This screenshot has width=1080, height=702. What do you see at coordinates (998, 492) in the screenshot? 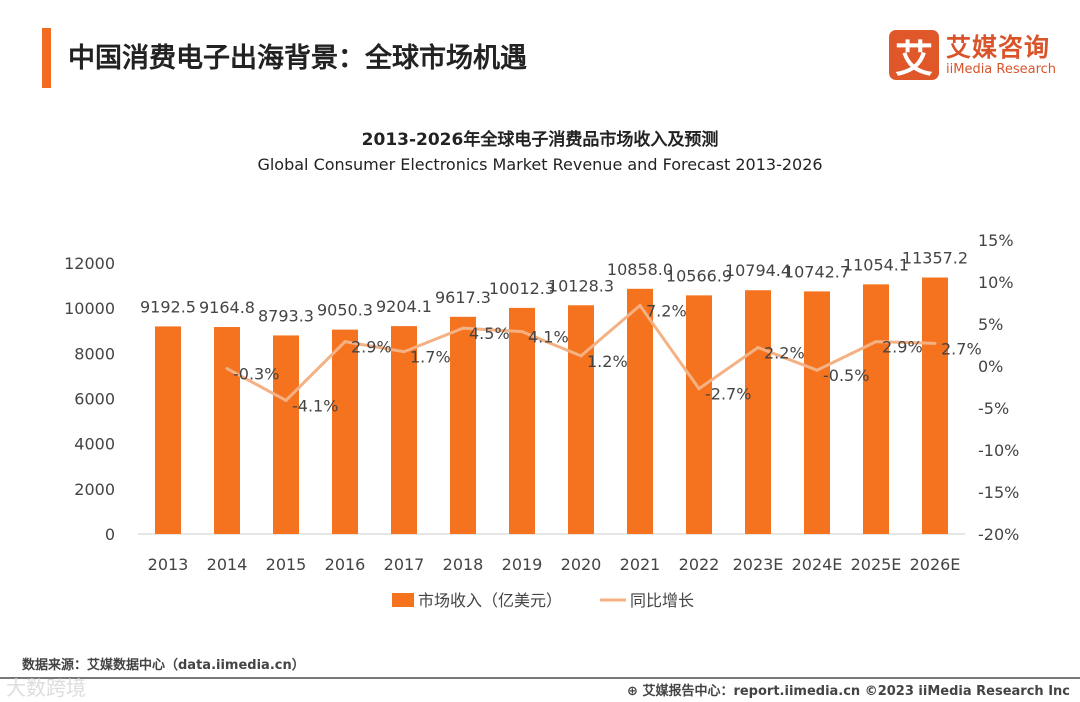
I see `y-right-tick-label: -15%` at bounding box center [998, 492].